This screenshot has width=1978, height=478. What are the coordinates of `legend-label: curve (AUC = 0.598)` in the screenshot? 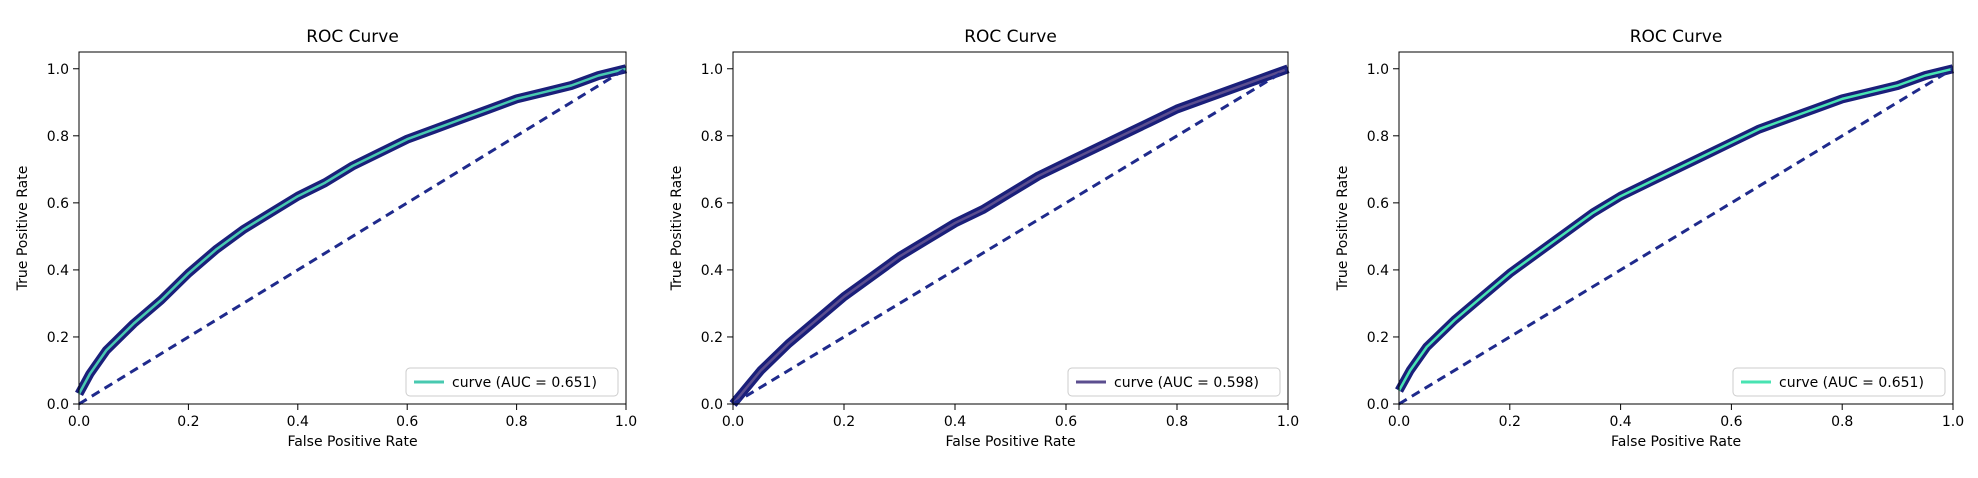 It's located at (1186, 383).